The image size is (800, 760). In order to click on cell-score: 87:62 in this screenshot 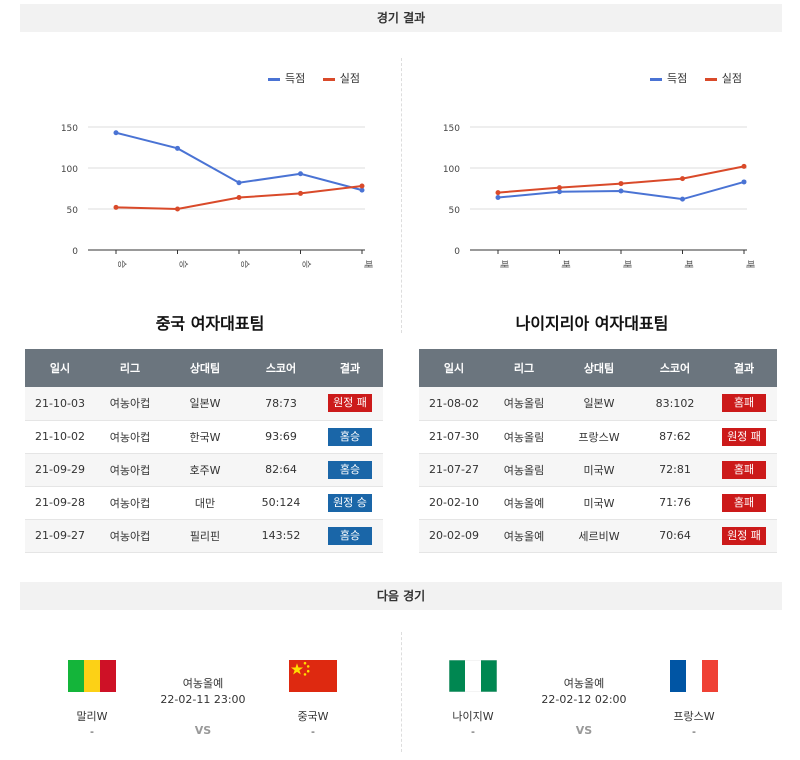, I will do `click(675, 437)`.